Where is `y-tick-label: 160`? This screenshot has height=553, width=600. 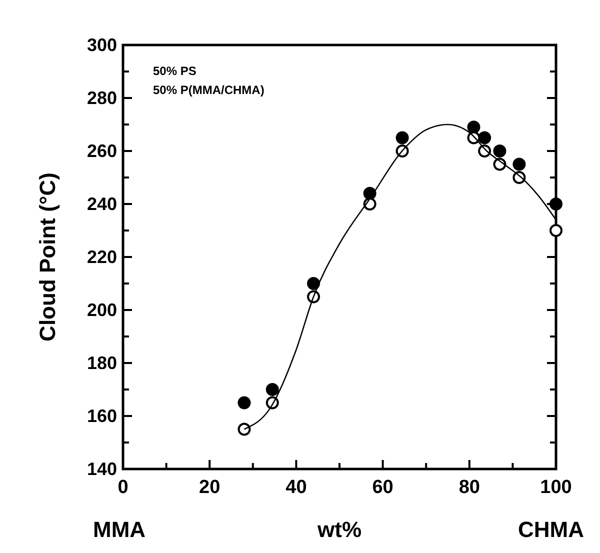 y-tick-label: 160 is located at coordinates (101, 416).